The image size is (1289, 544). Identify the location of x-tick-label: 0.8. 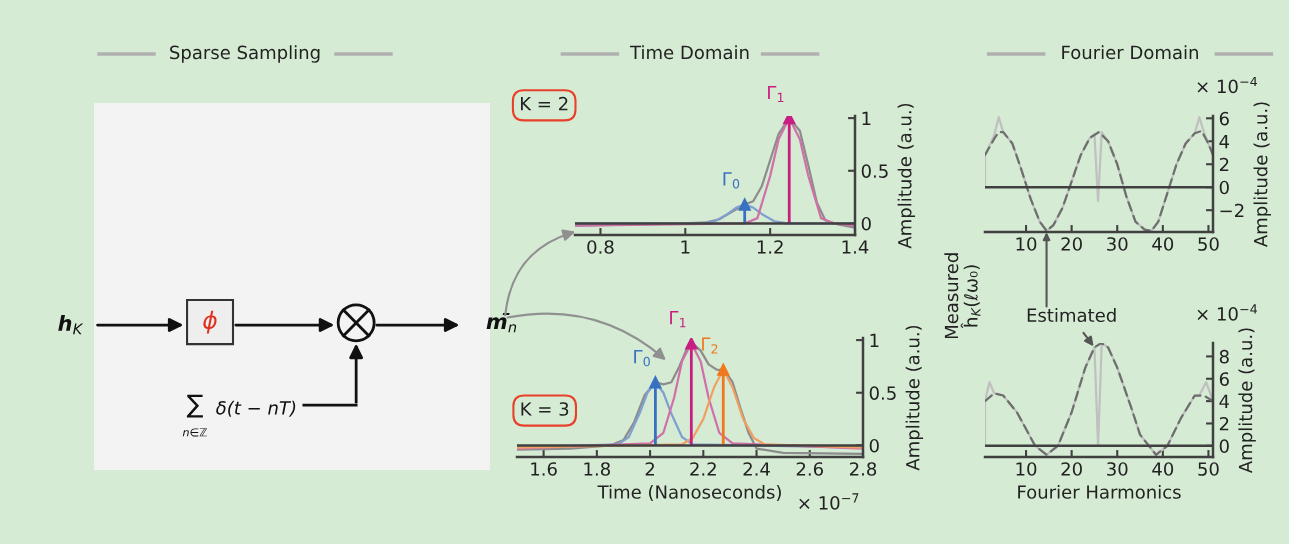
(600, 247).